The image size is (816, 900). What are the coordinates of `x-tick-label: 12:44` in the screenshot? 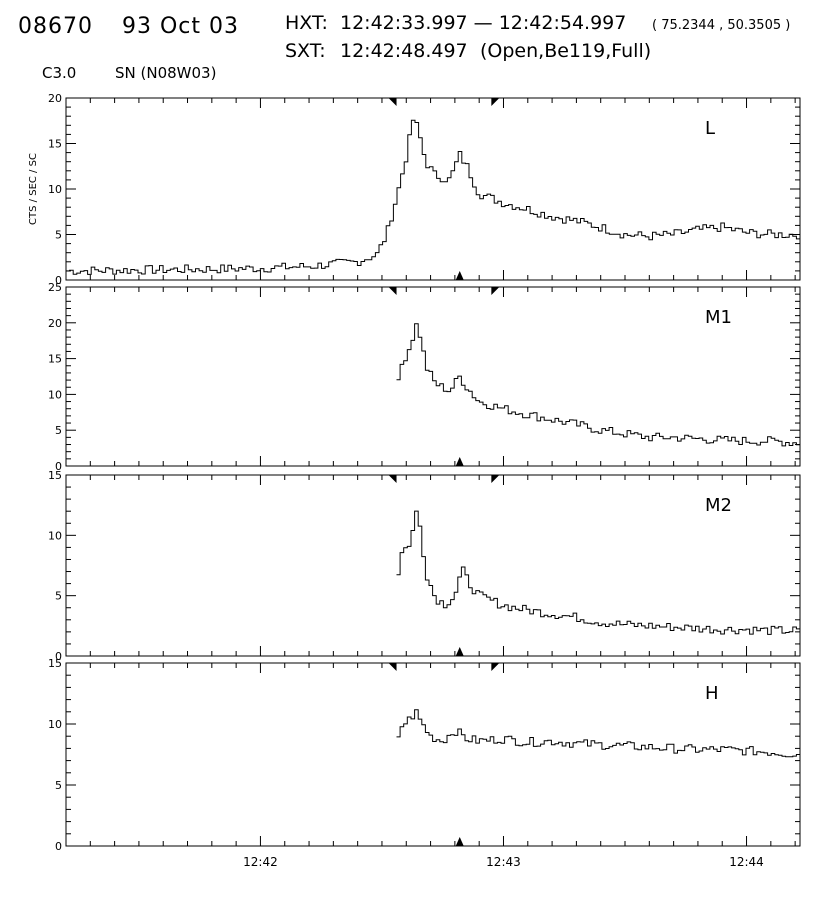 It's located at (746, 862).